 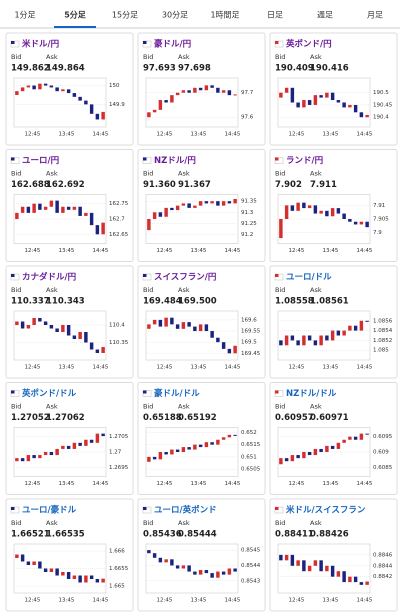 What do you see at coordinates (119, 437) in the screenshot?
I see `y-tick-label: 1.2705` at bounding box center [119, 437].